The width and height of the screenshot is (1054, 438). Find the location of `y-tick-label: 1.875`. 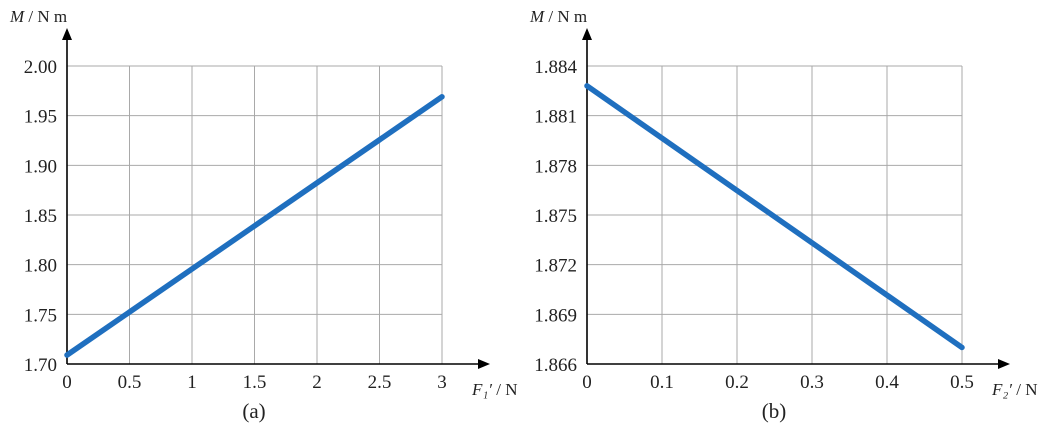

y-tick-label: 1.875 is located at coordinates (555, 216).